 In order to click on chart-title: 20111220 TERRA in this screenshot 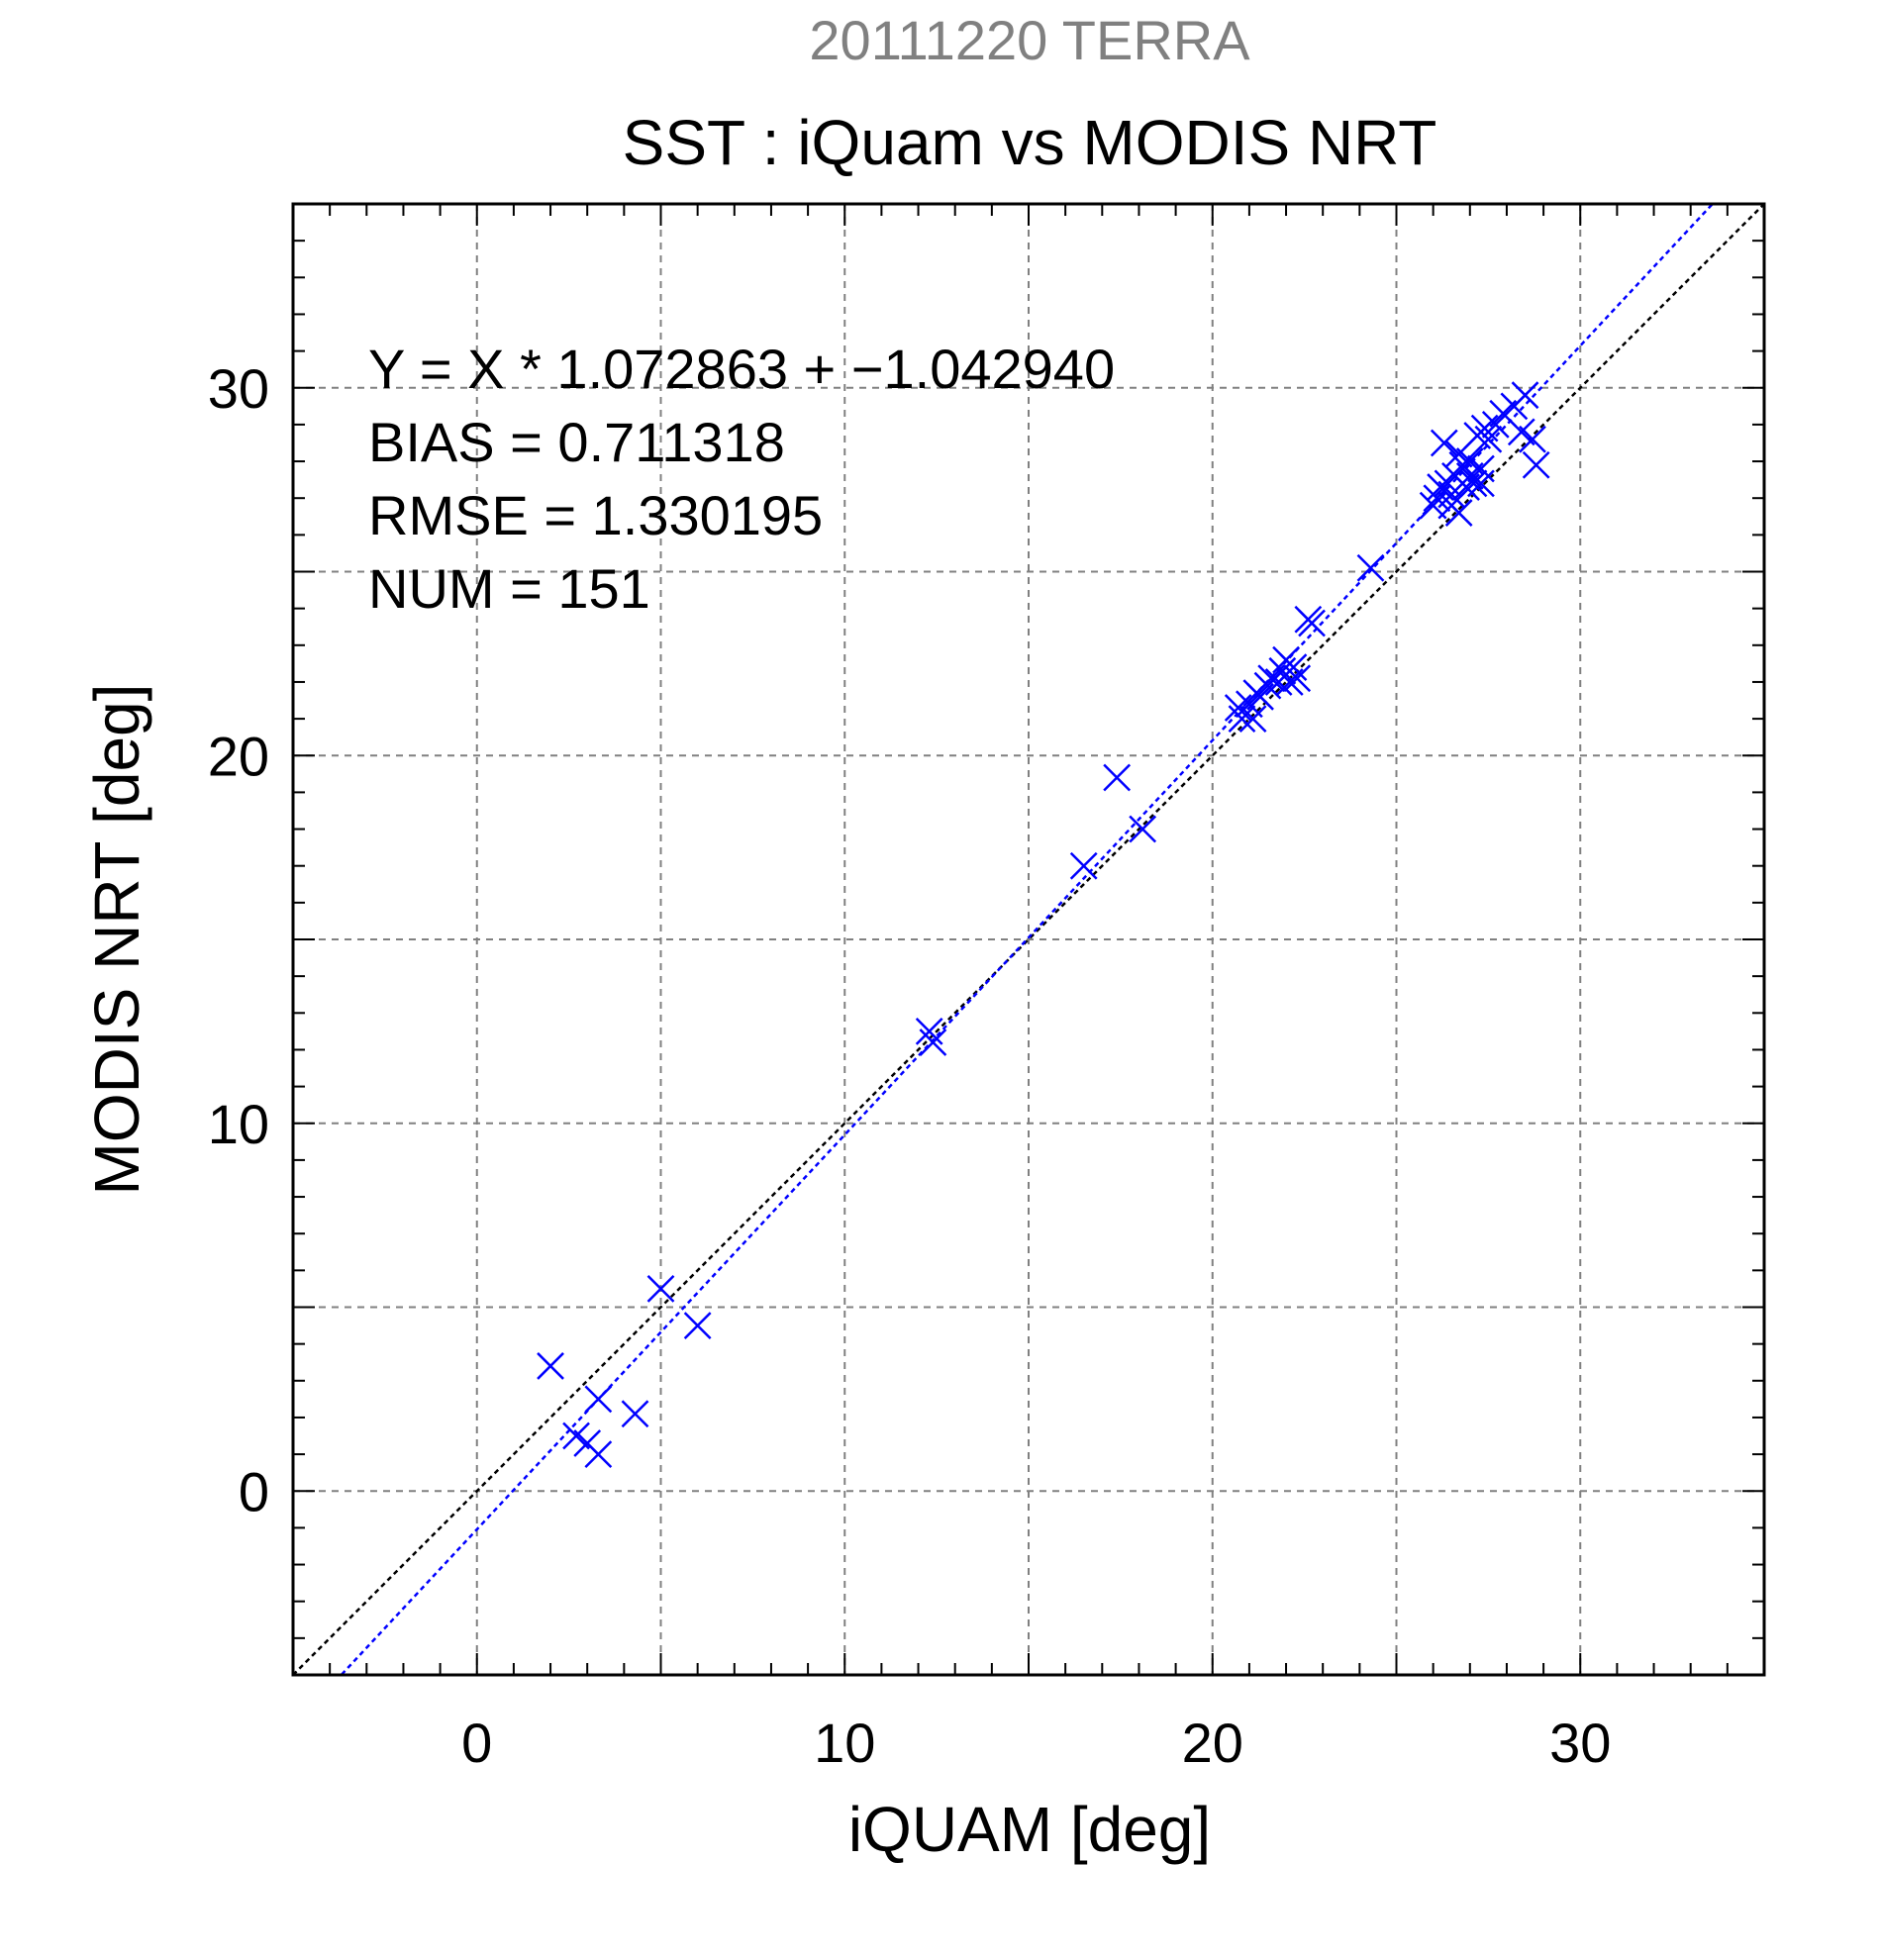, I will do `click(1030, 40)`.